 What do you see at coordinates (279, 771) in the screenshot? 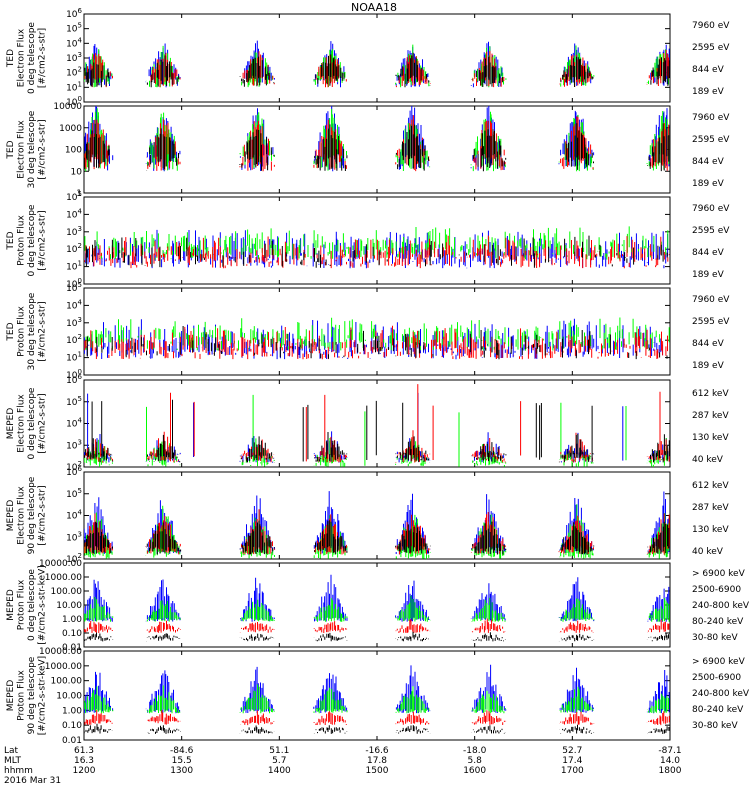
I see `x-tick-label-time: 1400` at bounding box center [279, 771].